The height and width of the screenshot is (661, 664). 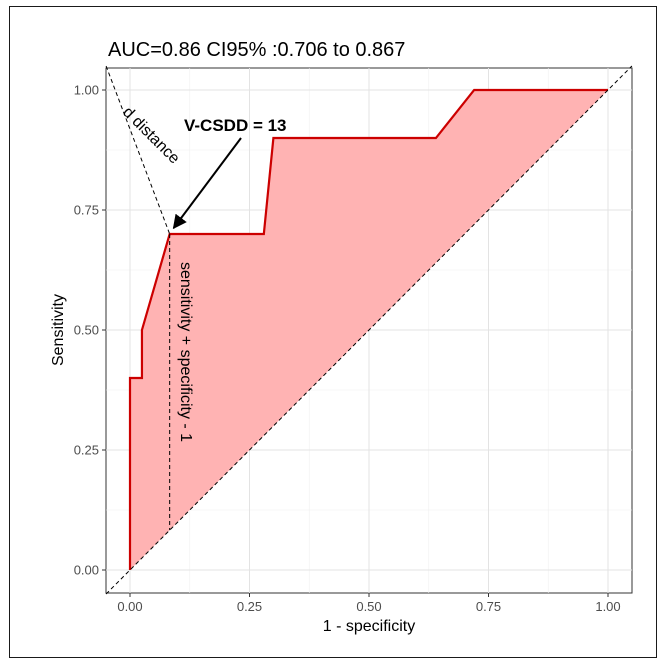 What do you see at coordinates (368, 606) in the screenshot?
I see `x-tick-label: 0.50` at bounding box center [368, 606].